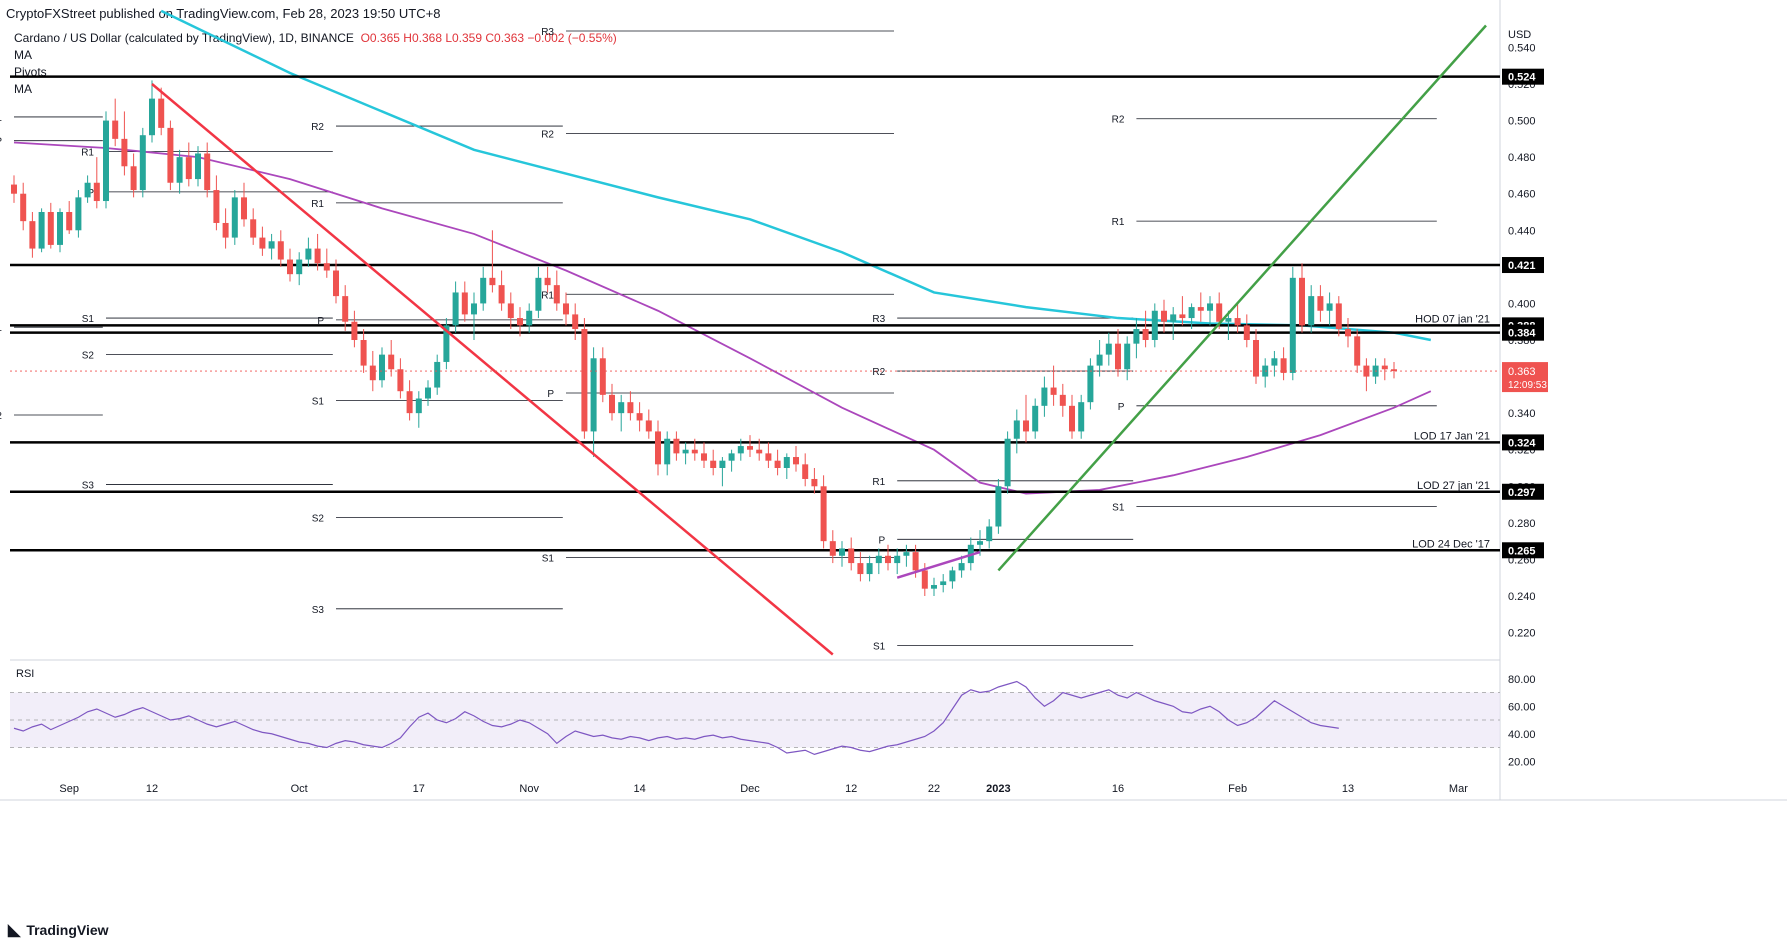 The width and height of the screenshot is (1787, 947). Describe the element at coordinates (1522, 524) in the screenshot. I see `price-tick-11: 0.280` at that location.